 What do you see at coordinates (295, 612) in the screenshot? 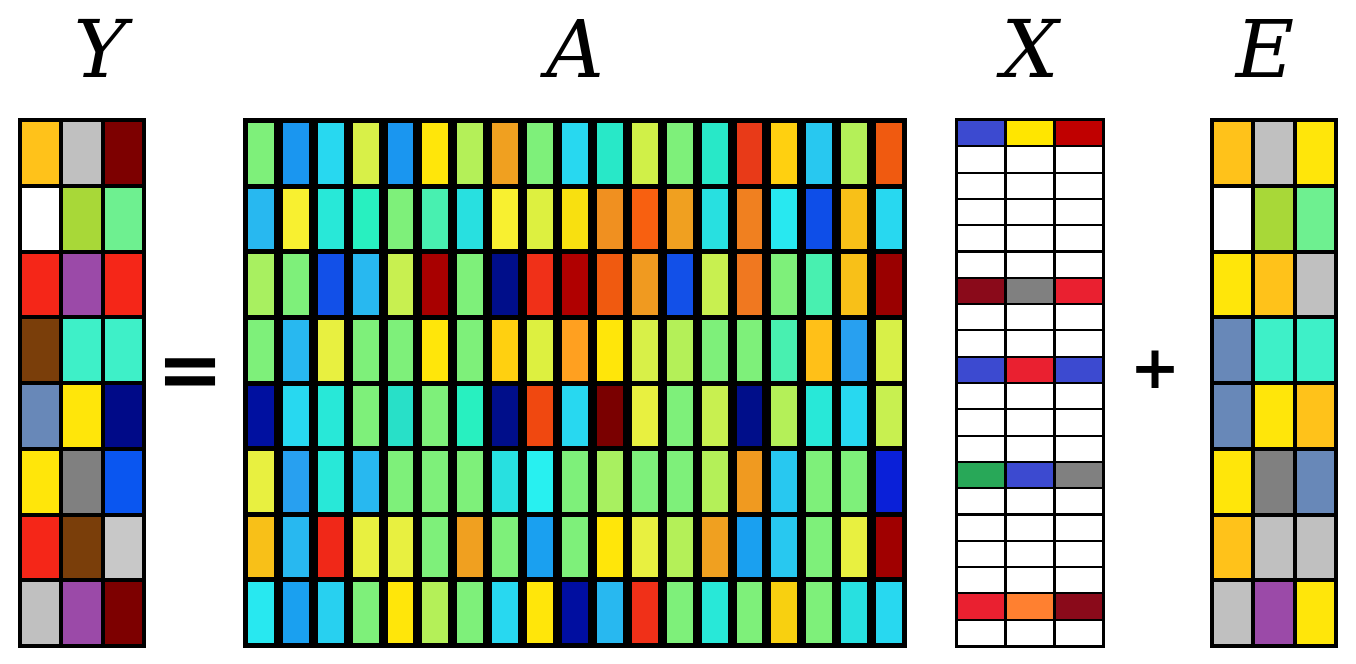
I see `A-cell-r8-c2` at bounding box center [295, 612].